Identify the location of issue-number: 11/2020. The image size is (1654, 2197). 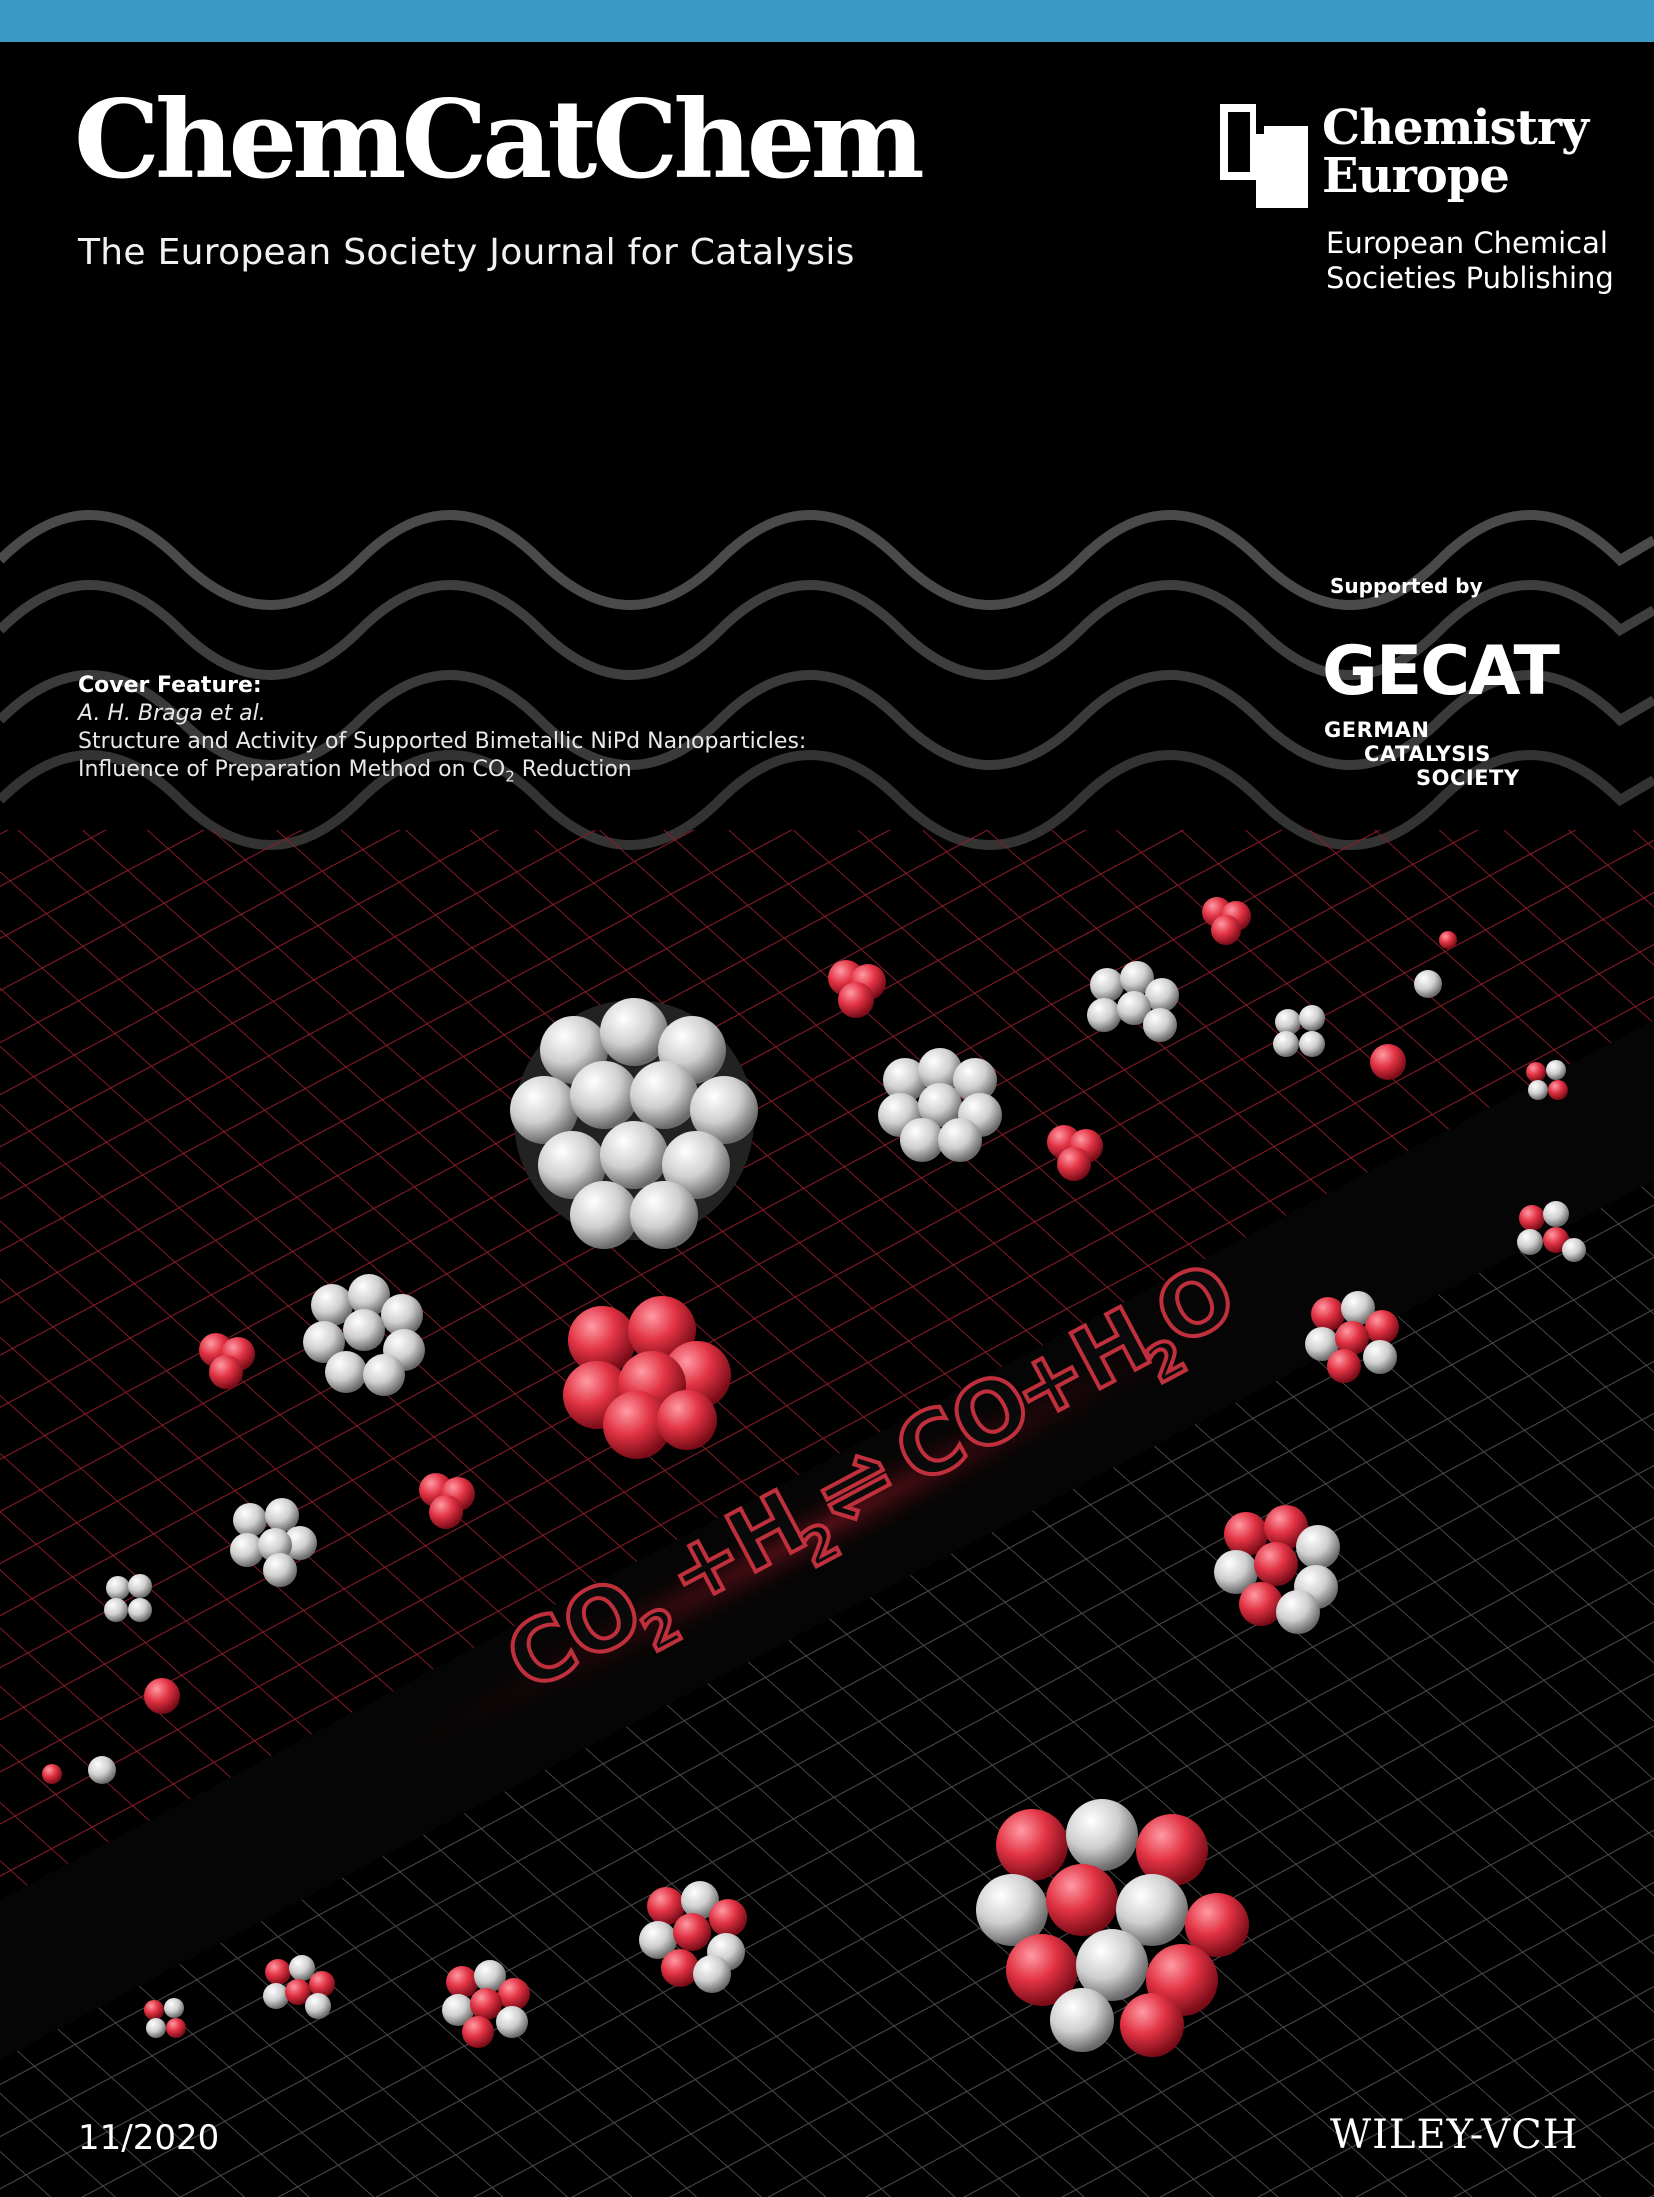
(148, 2138).